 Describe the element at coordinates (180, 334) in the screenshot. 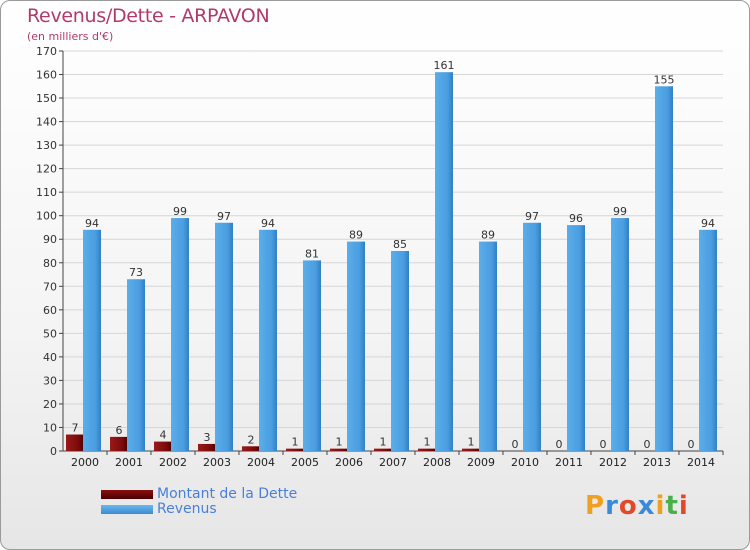

I see `bar-revenus-2002` at that location.